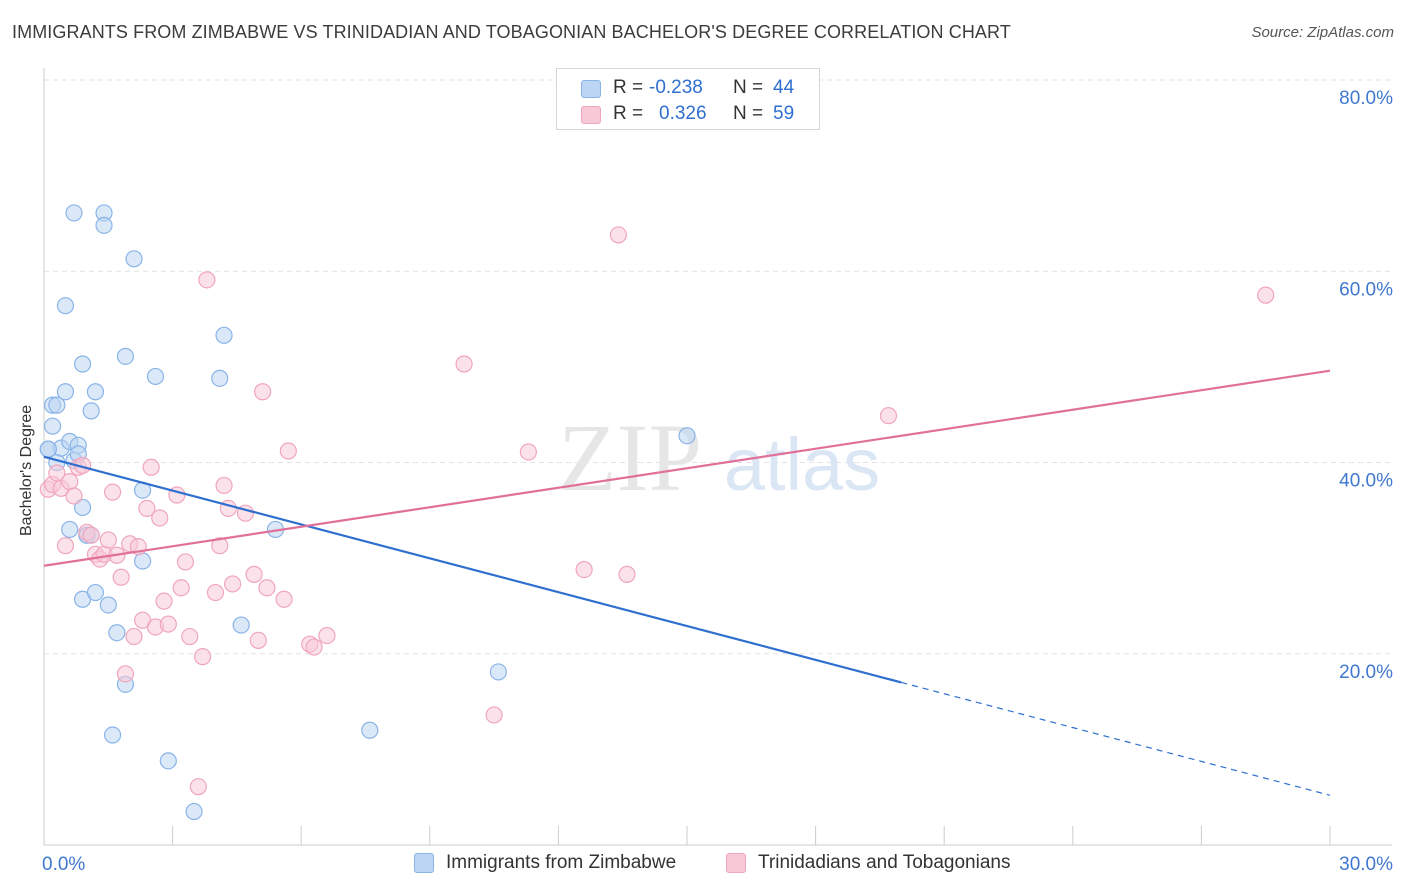 Image resolution: width=1406 pixels, height=892 pixels. Describe the element at coordinates (1366, 481) in the screenshot. I see `y-tick-label: 40.0%` at that location.